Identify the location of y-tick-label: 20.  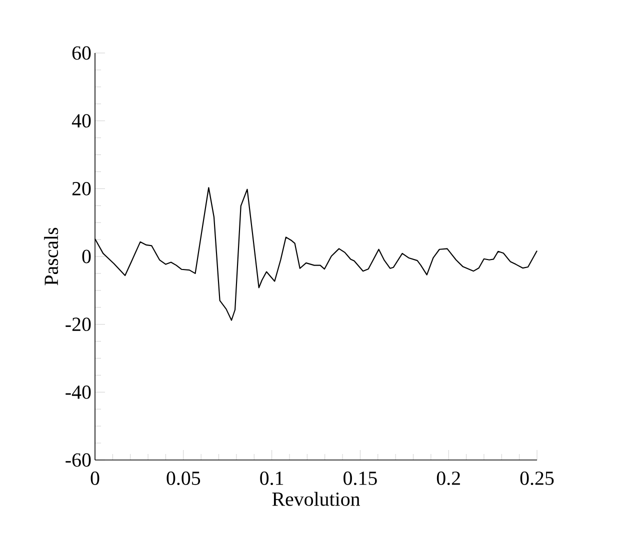
(81, 189).